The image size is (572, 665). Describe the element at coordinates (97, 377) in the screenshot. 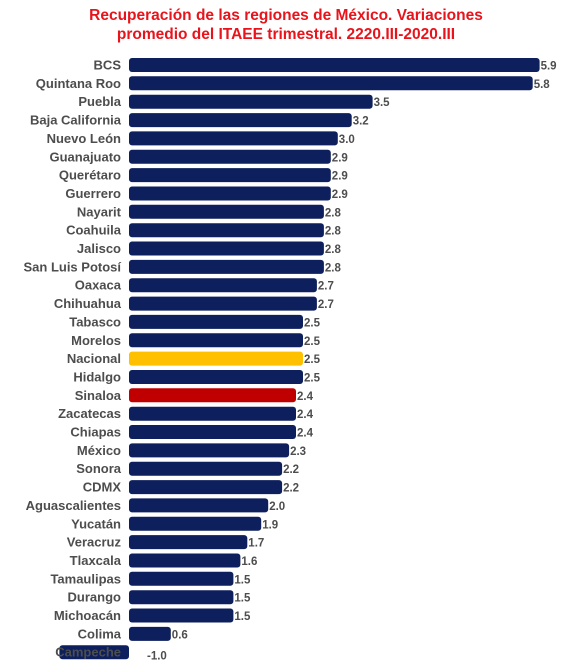

I see `category-label-hidalgo: Hidalgo` at that location.